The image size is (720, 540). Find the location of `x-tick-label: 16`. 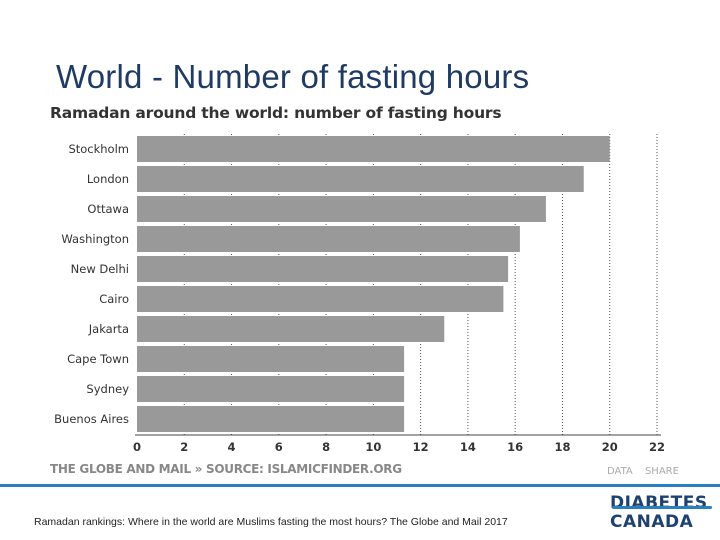

x-tick-label: 16 is located at coordinates (515, 447).